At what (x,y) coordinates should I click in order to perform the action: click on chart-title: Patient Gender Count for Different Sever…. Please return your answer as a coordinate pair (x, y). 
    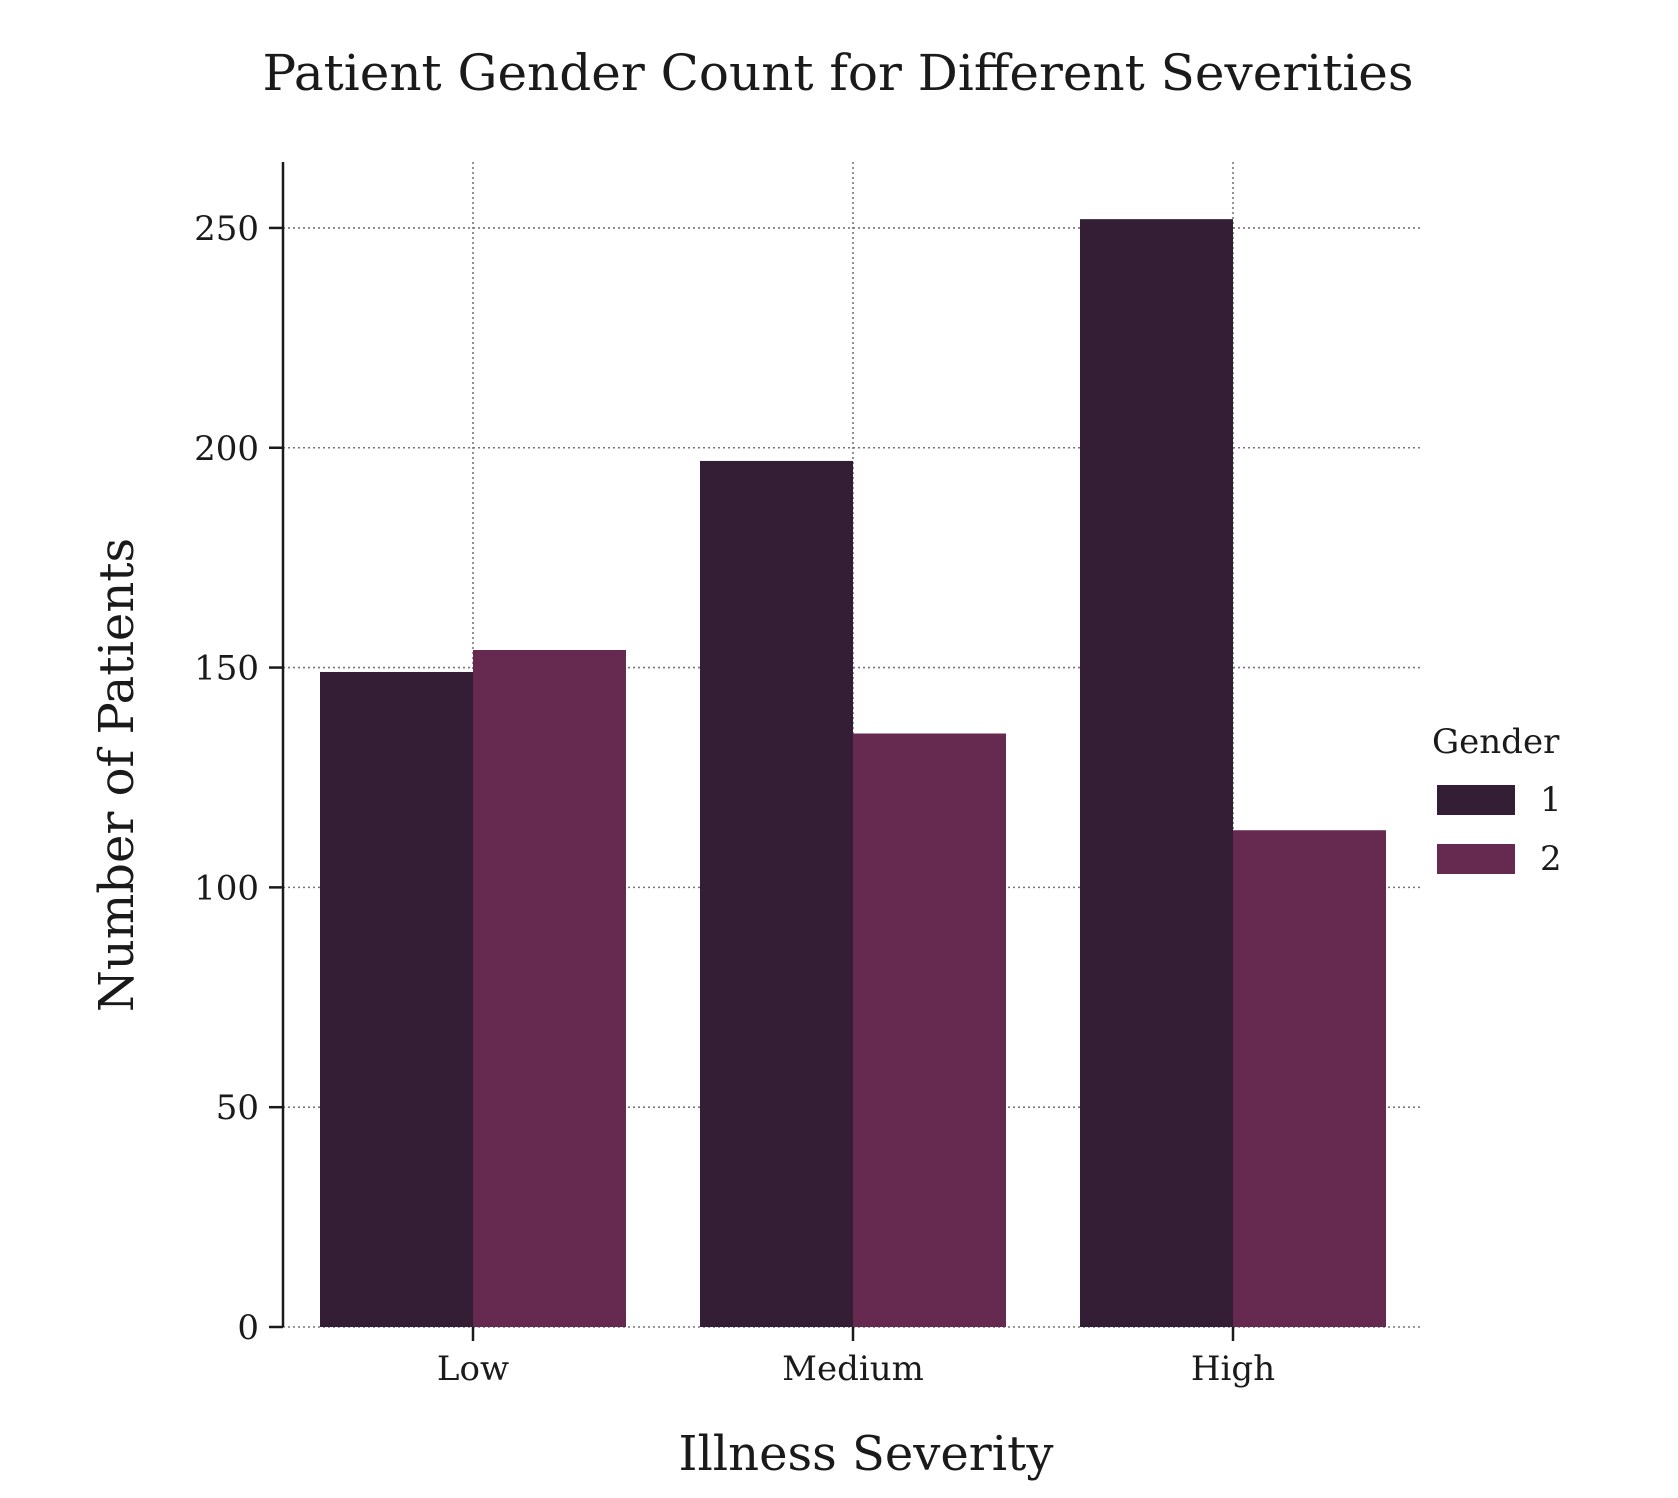
    Looking at the image, I should click on (837, 73).